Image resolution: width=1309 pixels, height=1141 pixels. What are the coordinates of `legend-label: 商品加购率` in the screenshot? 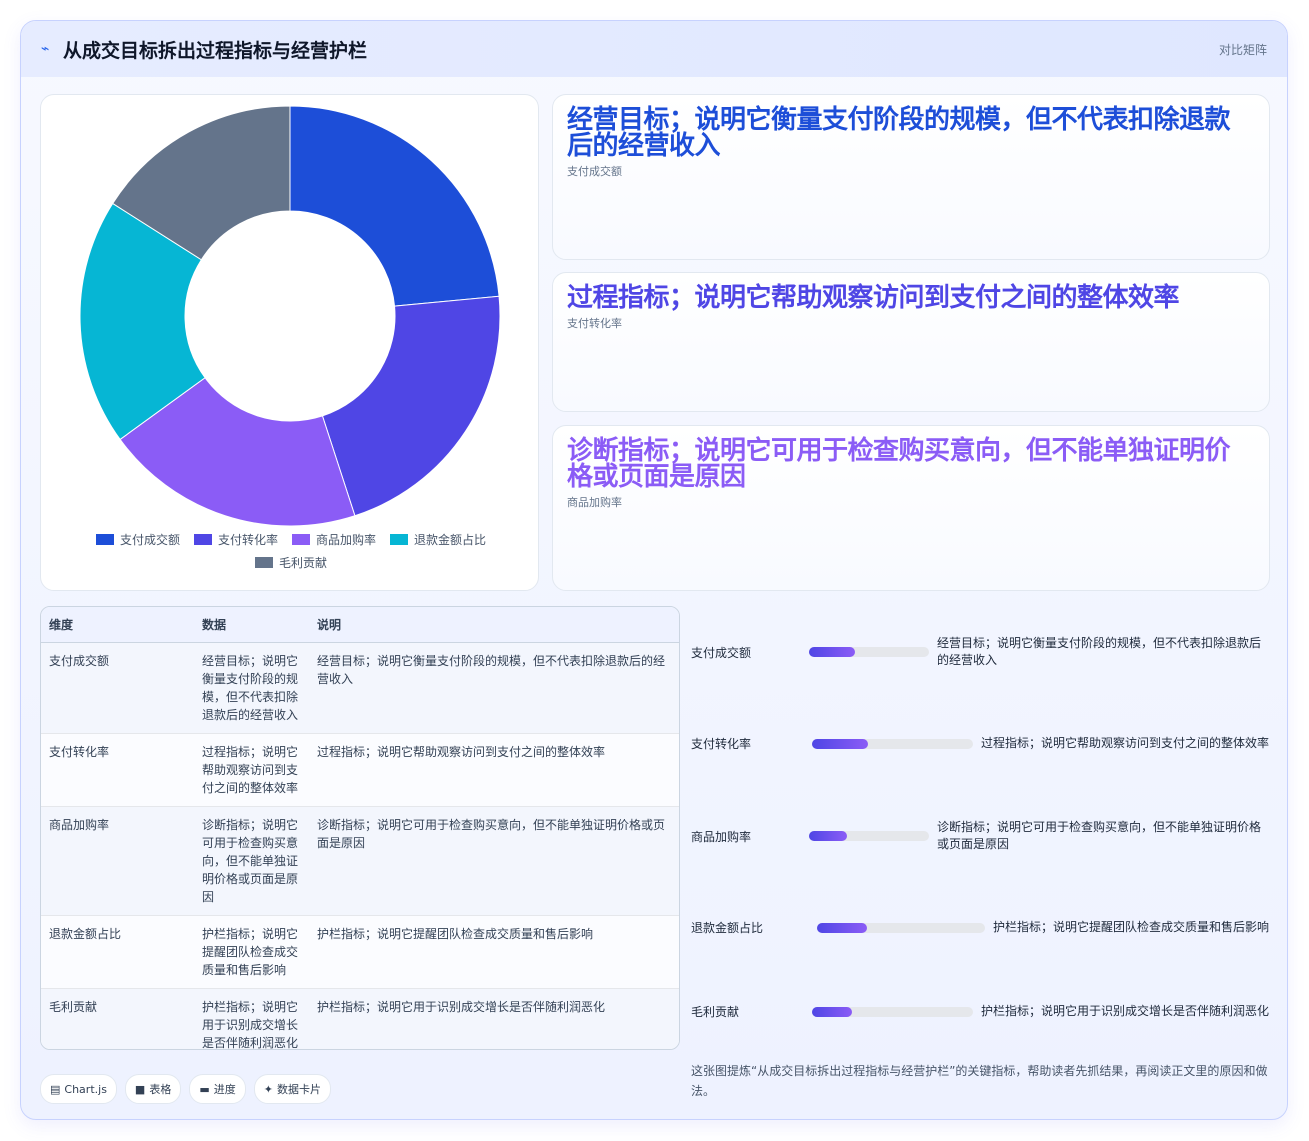 It's located at (346, 540).